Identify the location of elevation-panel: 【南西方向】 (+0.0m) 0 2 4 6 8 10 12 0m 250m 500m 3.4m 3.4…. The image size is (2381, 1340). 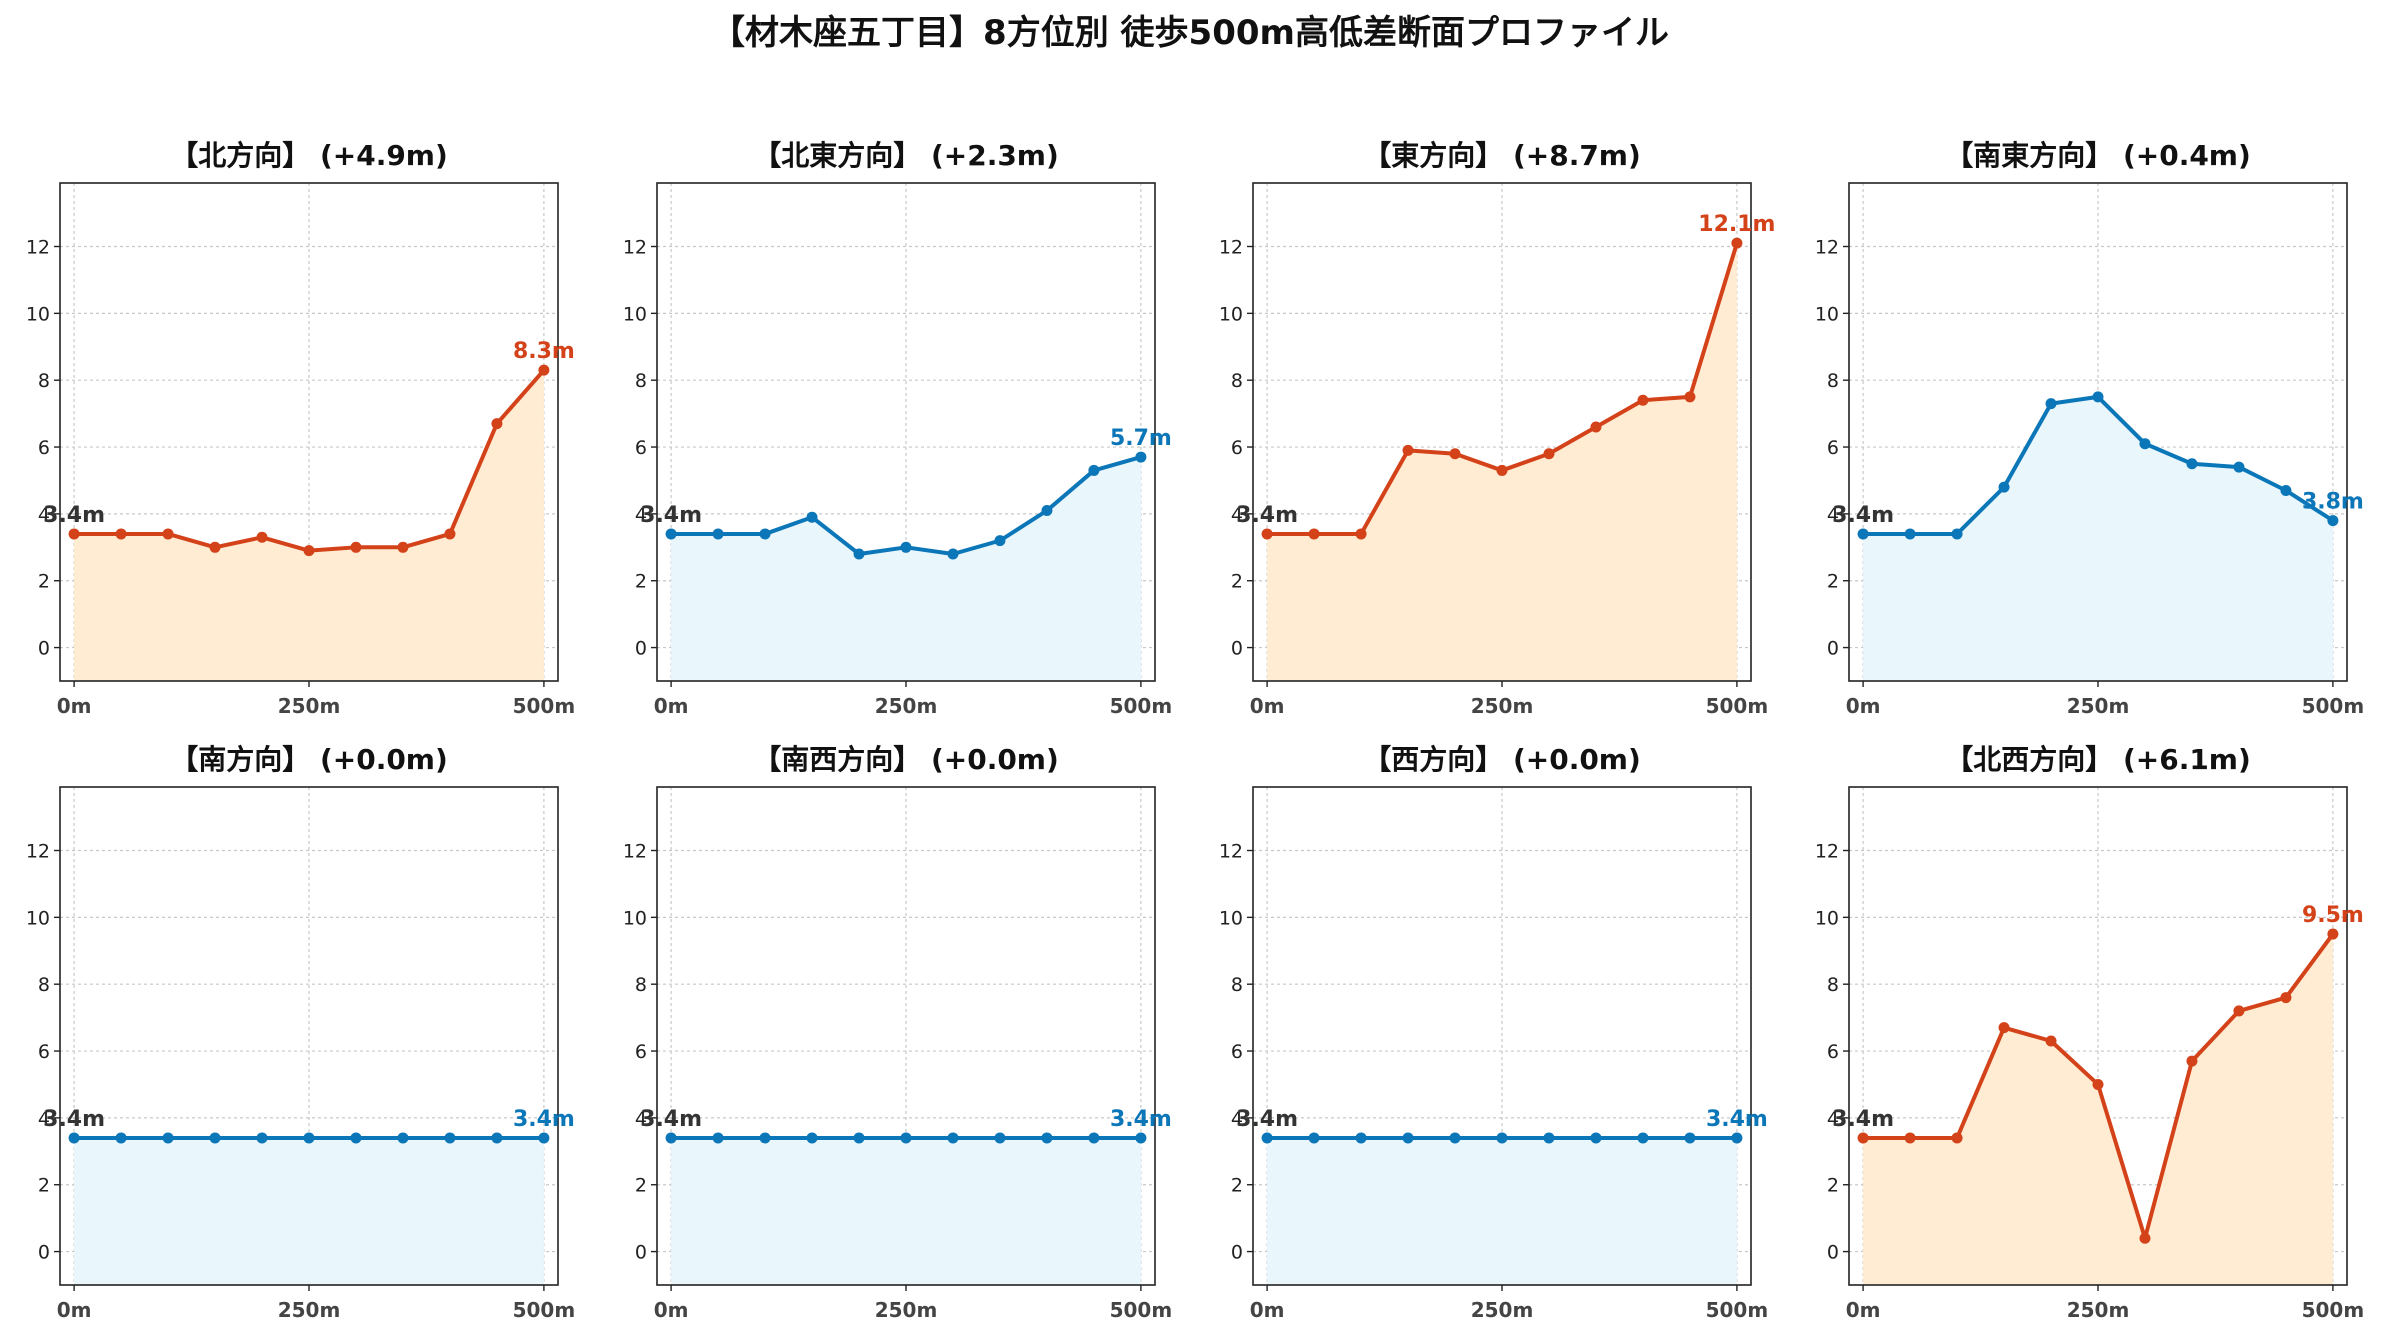
(897, 1032).